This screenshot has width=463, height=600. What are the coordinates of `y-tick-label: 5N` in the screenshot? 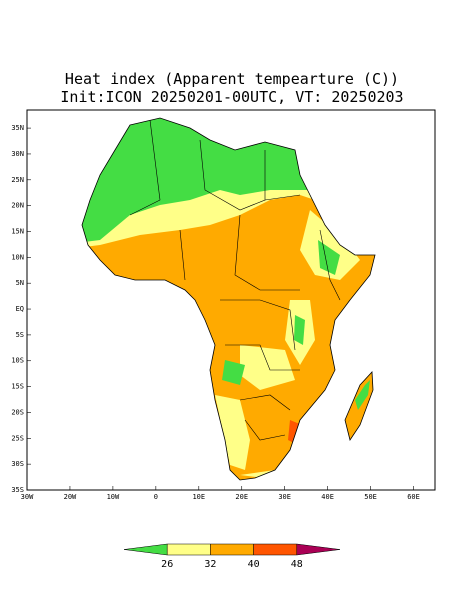 It's located at (20, 283).